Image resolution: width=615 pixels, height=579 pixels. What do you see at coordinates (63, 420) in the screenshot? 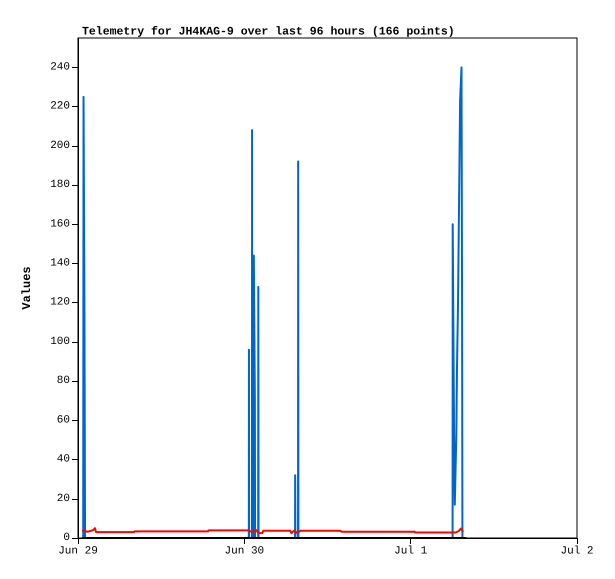
I see `y-tick-label: 60` at bounding box center [63, 420].